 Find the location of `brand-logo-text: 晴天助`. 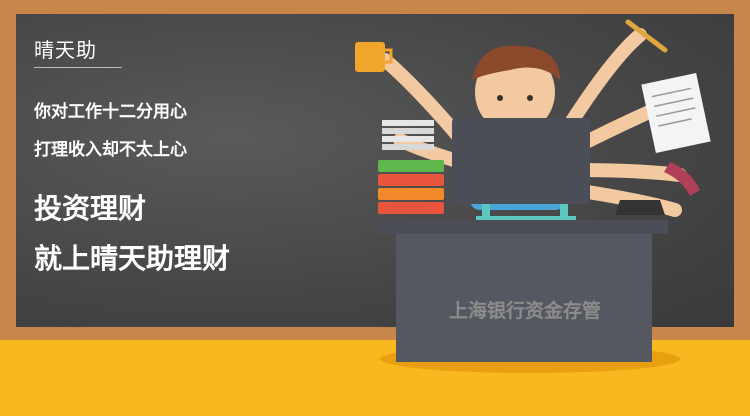

brand-logo-text: 晴天助 is located at coordinates (65, 50).